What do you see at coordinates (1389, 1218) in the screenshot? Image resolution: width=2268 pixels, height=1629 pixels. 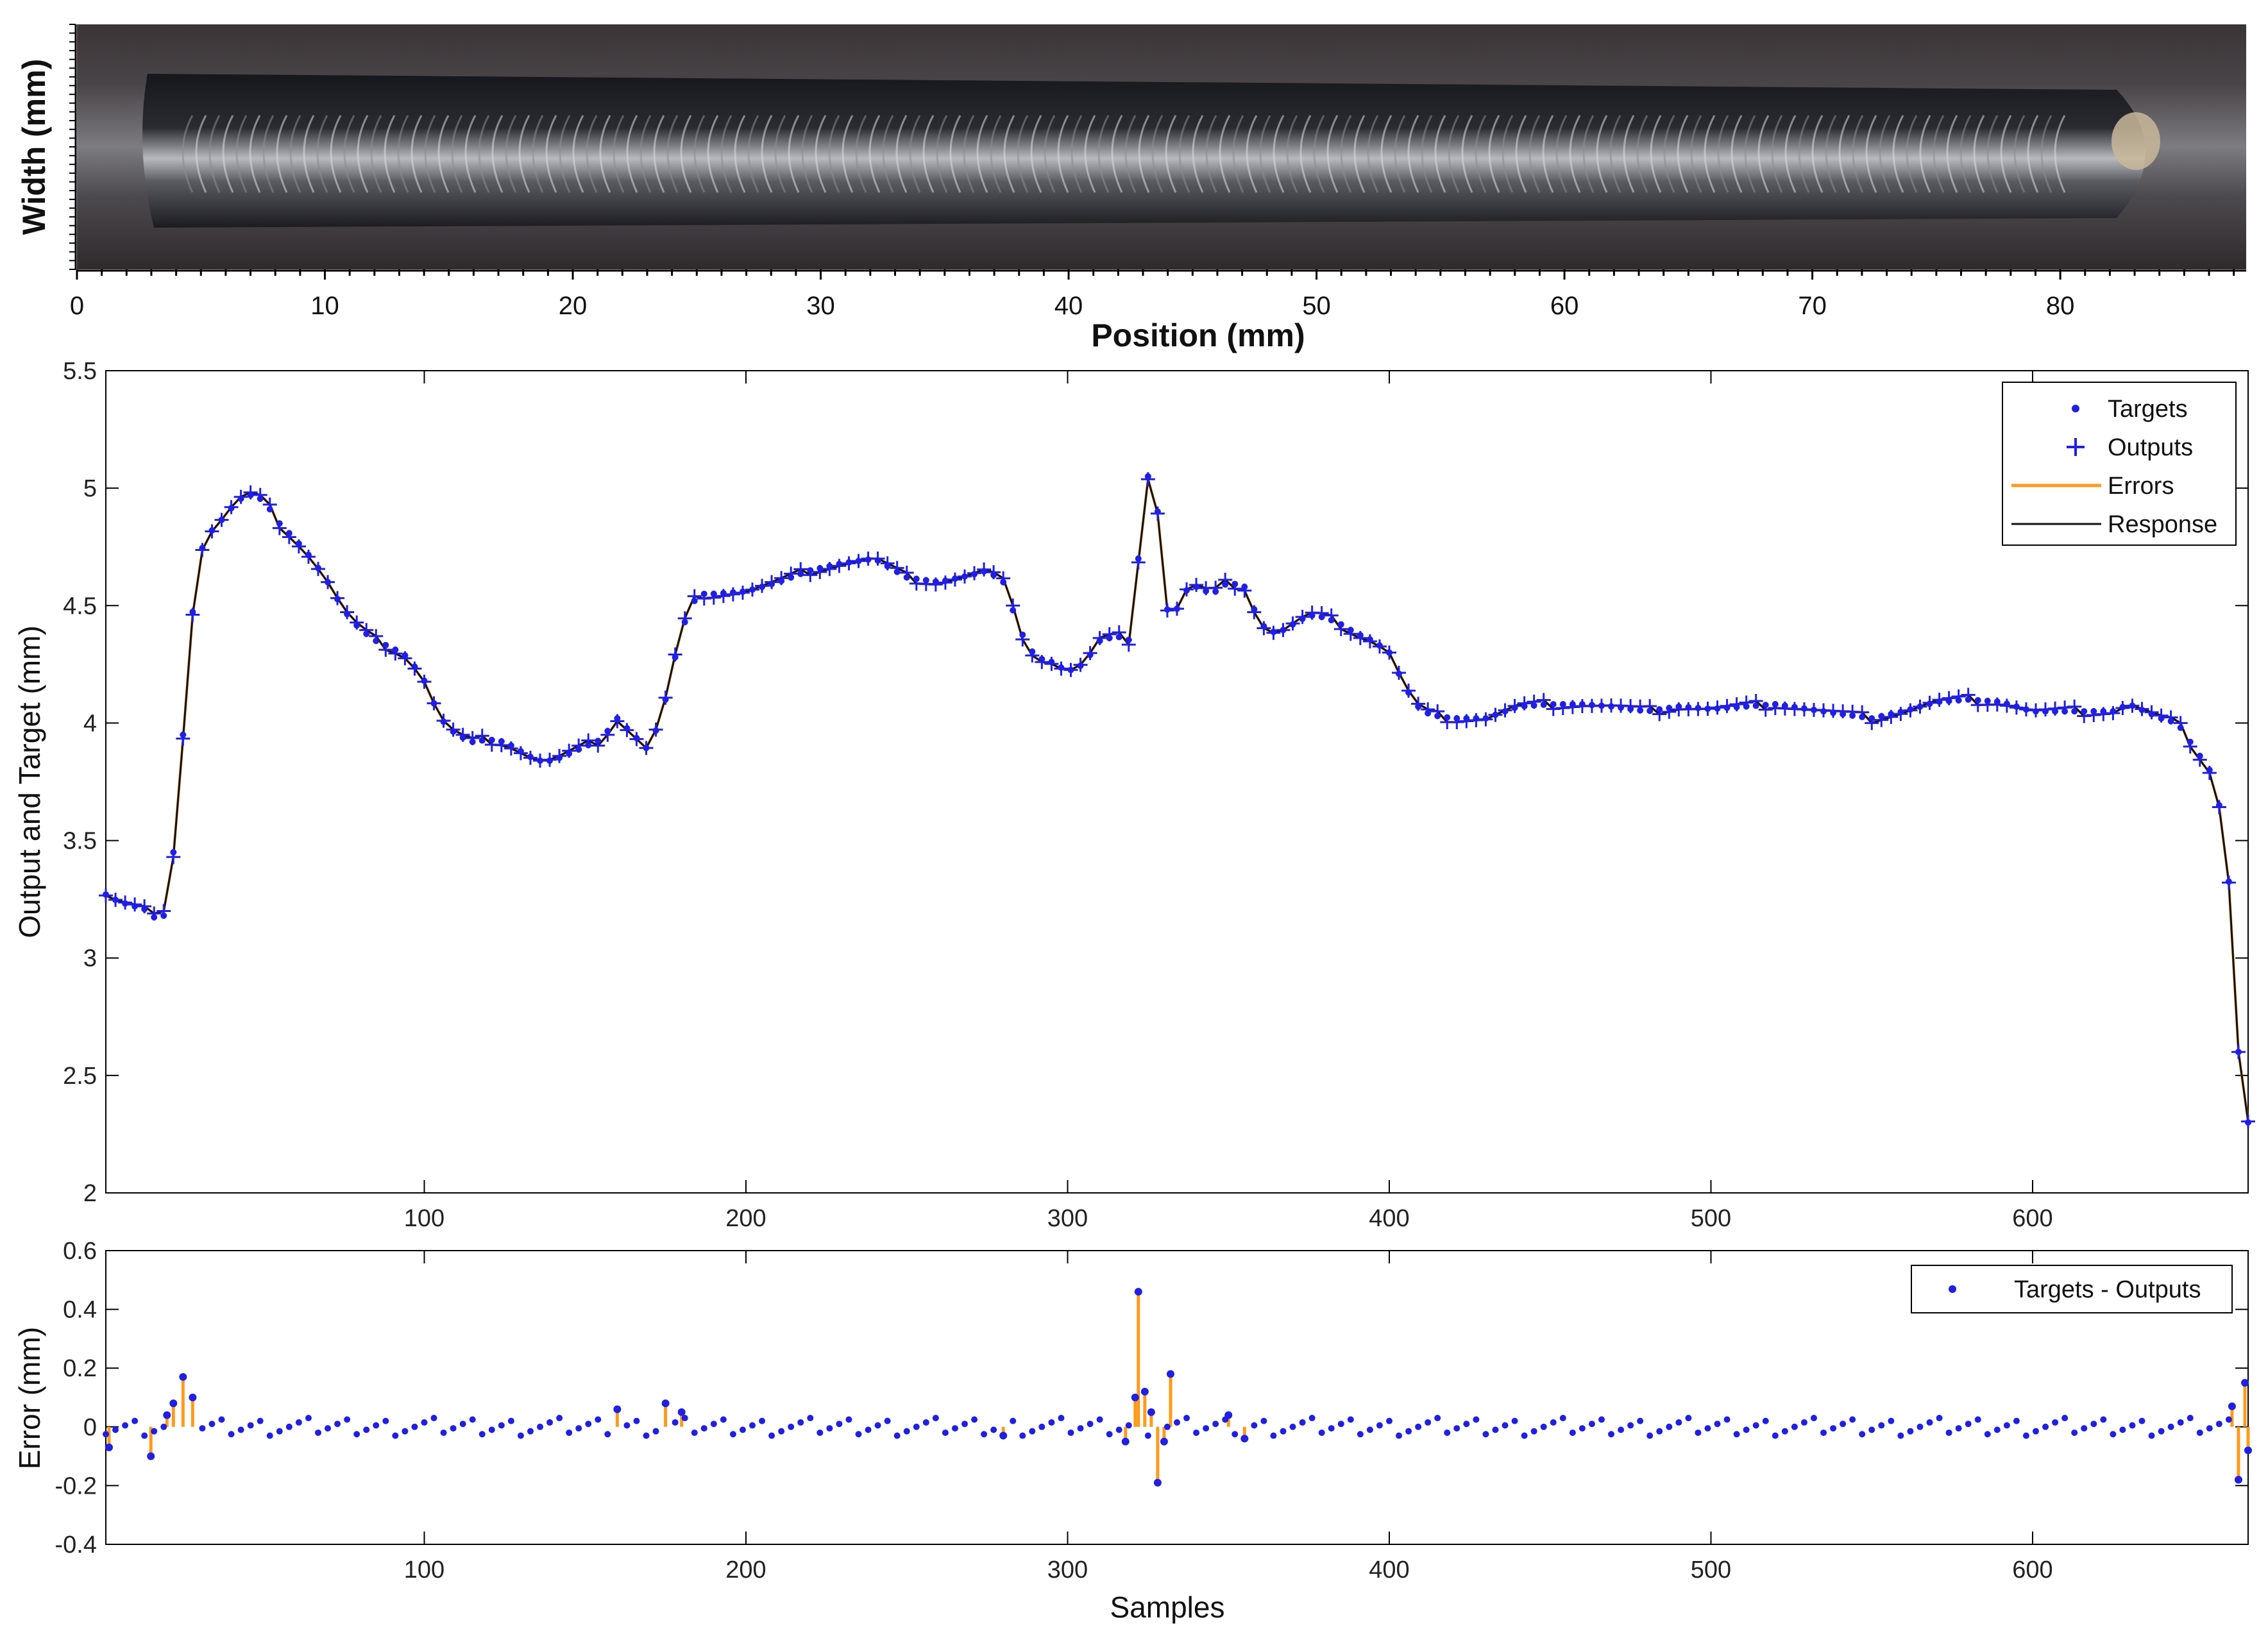 I see `main-xtick-label: 400` at bounding box center [1389, 1218].